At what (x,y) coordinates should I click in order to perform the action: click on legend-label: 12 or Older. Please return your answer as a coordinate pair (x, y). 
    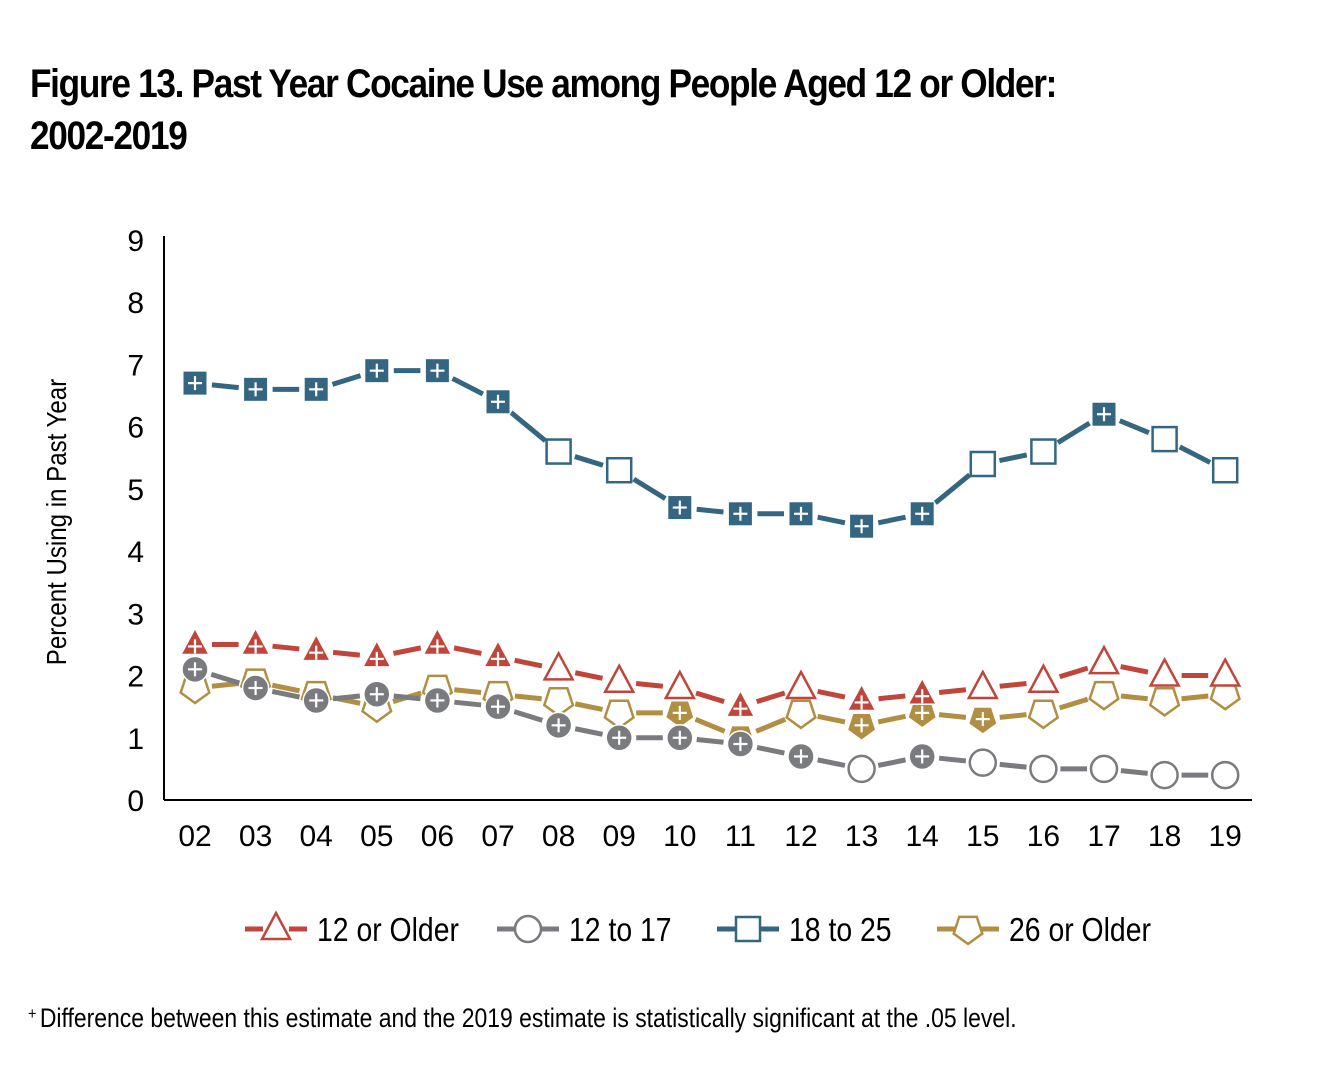
    Looking at the image, I should click on (388, 930).